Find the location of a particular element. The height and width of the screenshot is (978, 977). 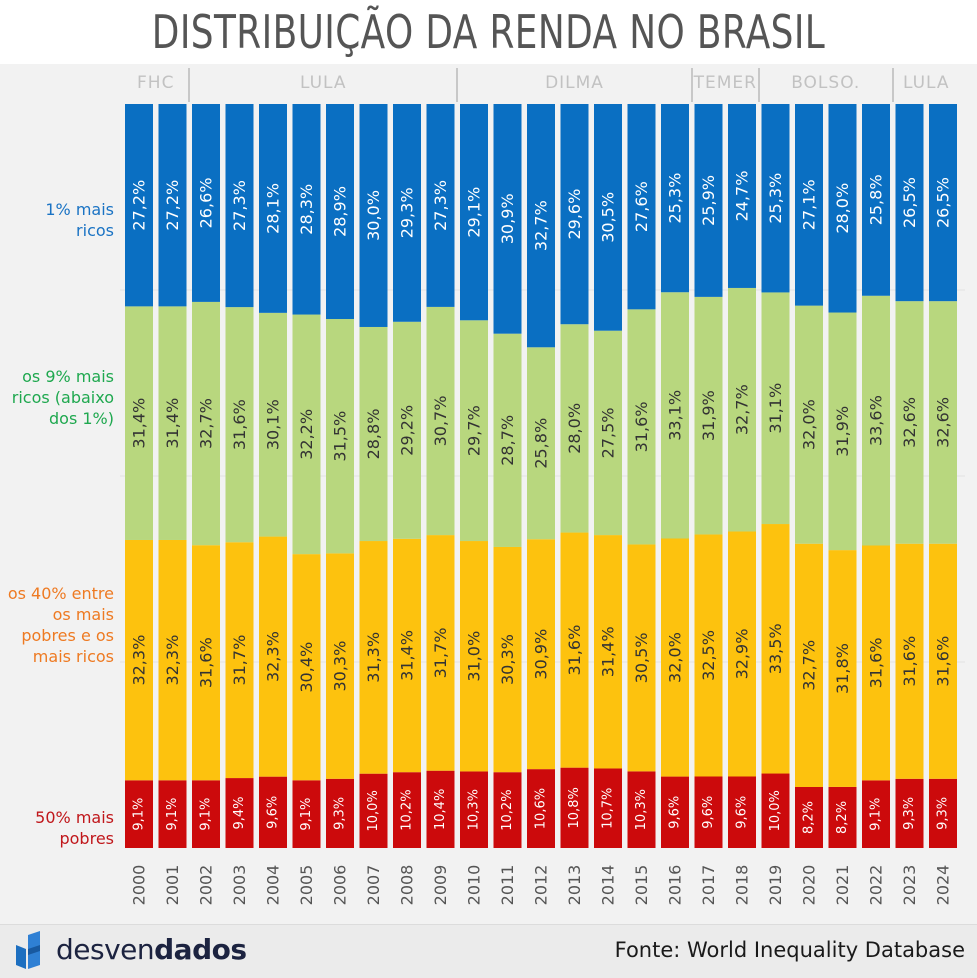

bar-middle40-2015 is located at coordinates (641, 658).